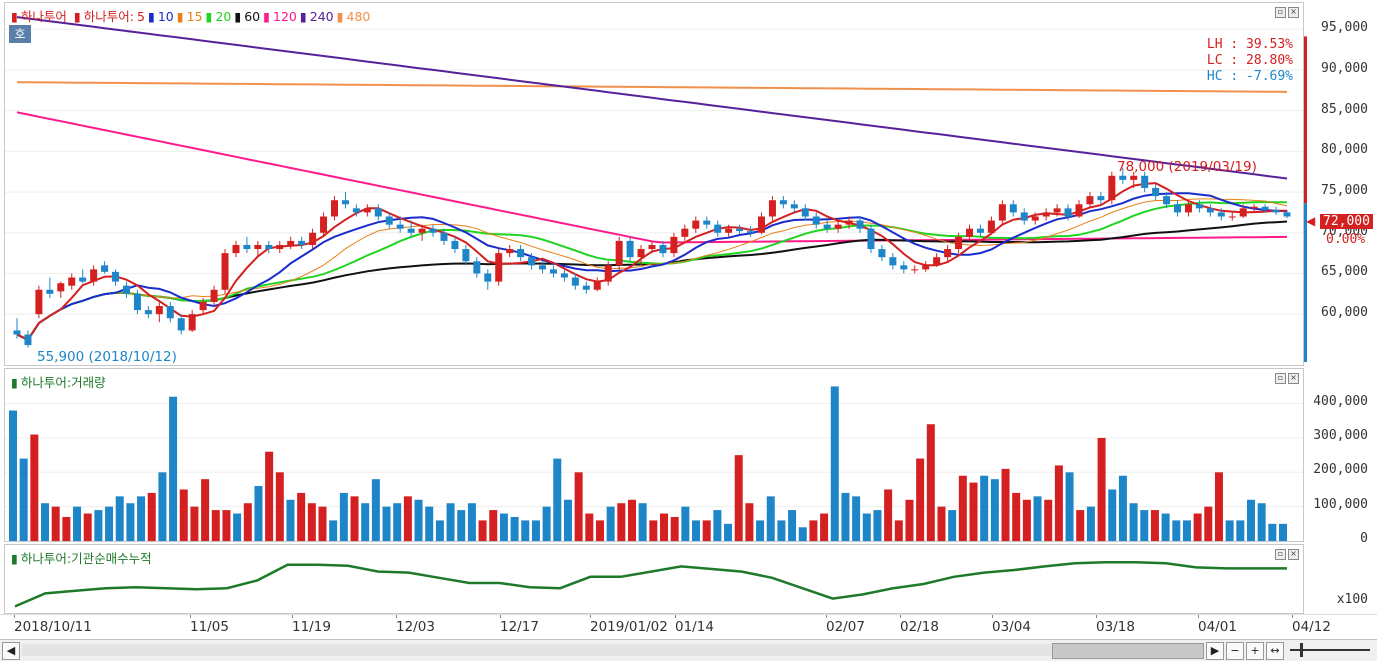 The height and width of the screenshot is (661, 1377). Describe the element at coordinates (1340, 401) in the screenshot. I see `volume-tick: 400,000` at that location.